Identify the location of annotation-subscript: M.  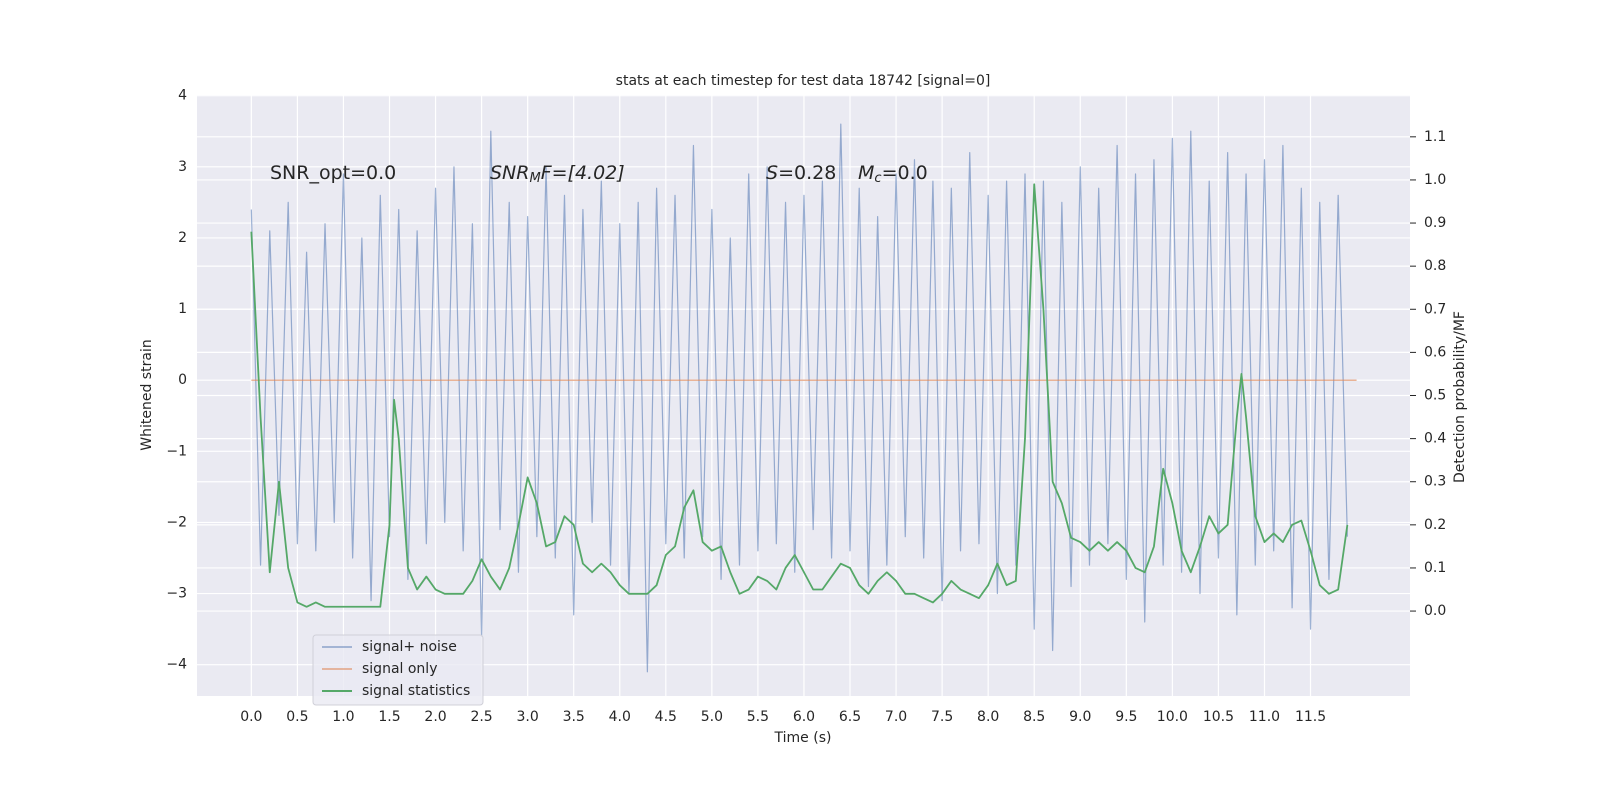
(534, 178).